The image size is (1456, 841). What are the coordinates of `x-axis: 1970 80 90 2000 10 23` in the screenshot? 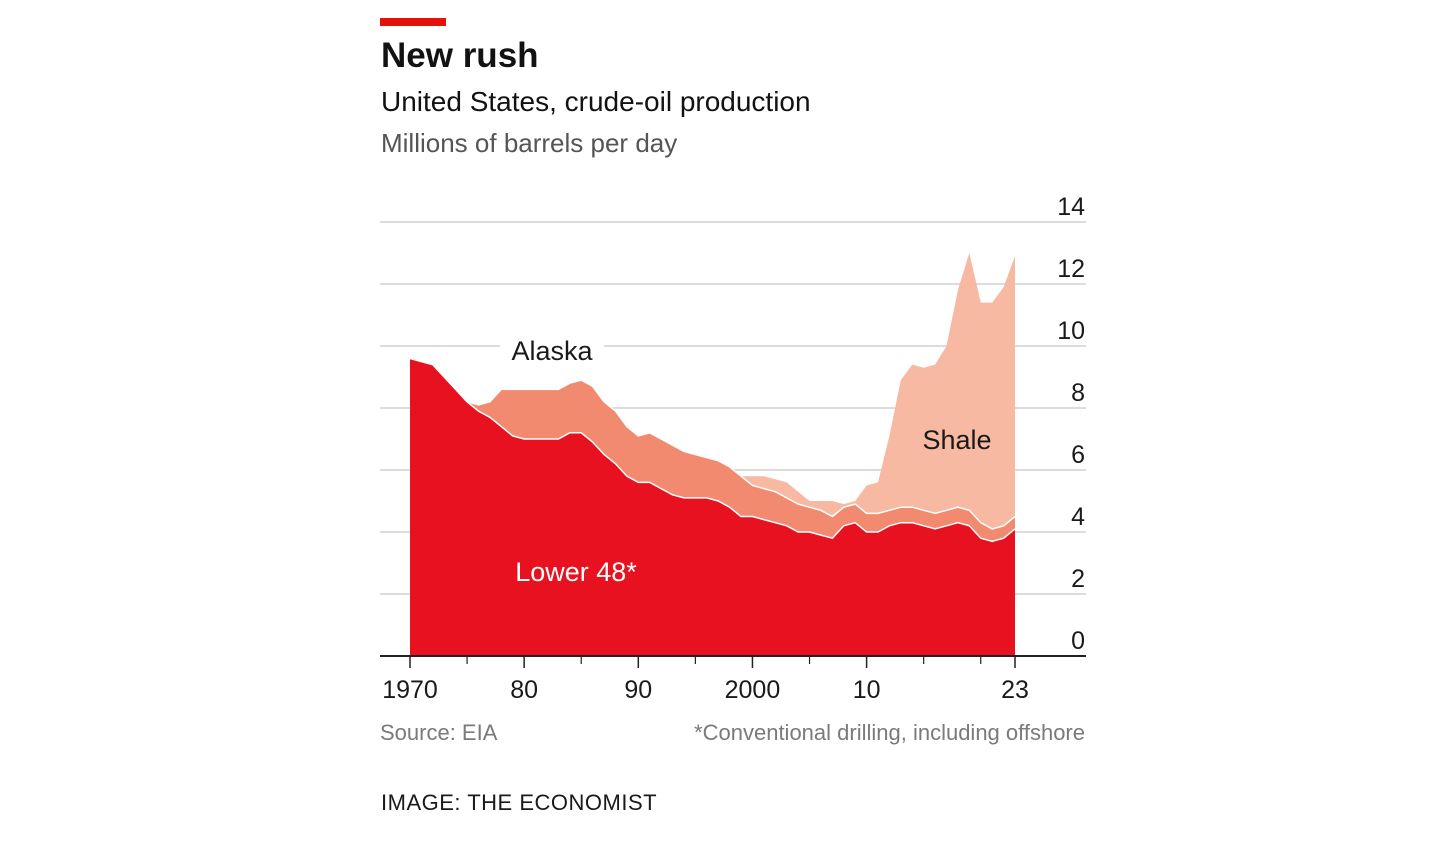 It's located at (733, 679).